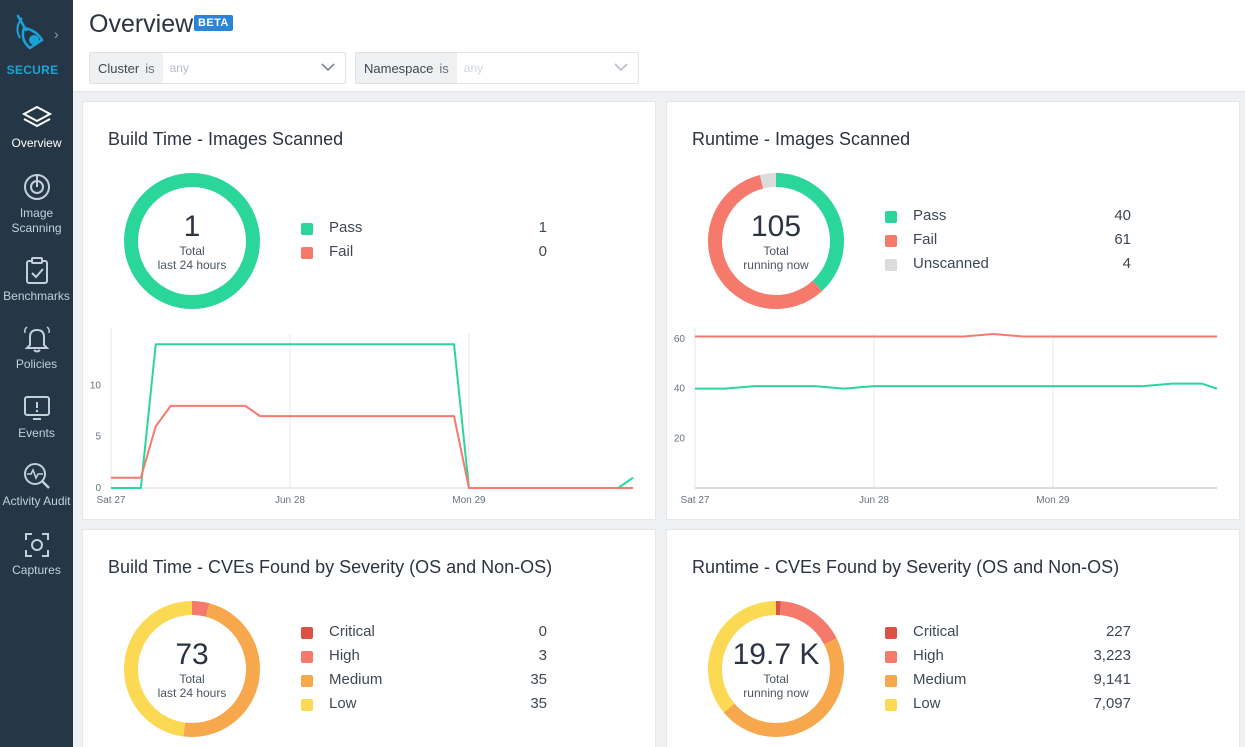 This screenshot has width=1245, height=747. I want to click on filter-key: Cluster is, so click(126, 68).